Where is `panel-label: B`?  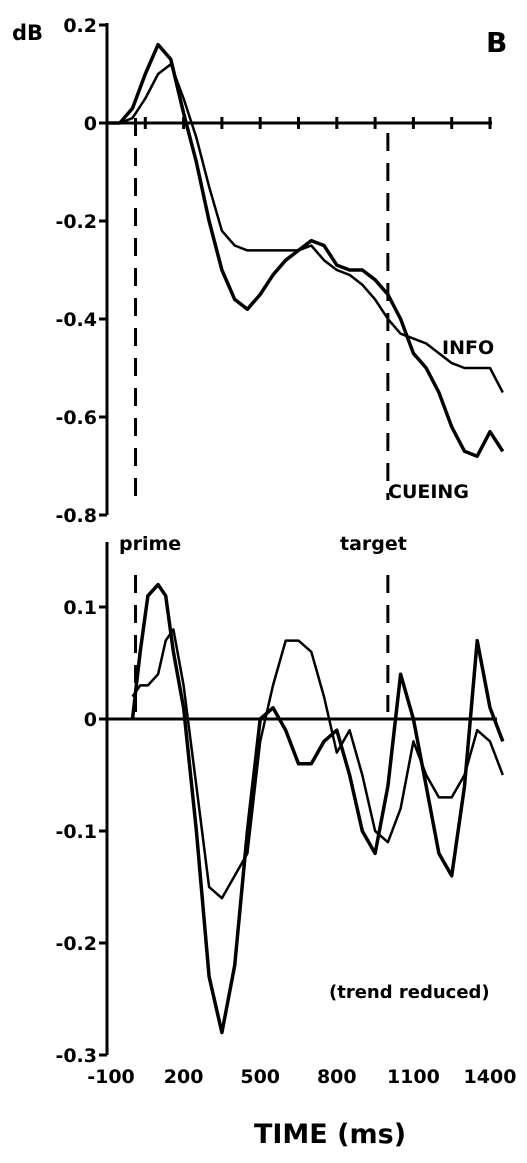 panel-label: B is located at coordinates (496, 42).